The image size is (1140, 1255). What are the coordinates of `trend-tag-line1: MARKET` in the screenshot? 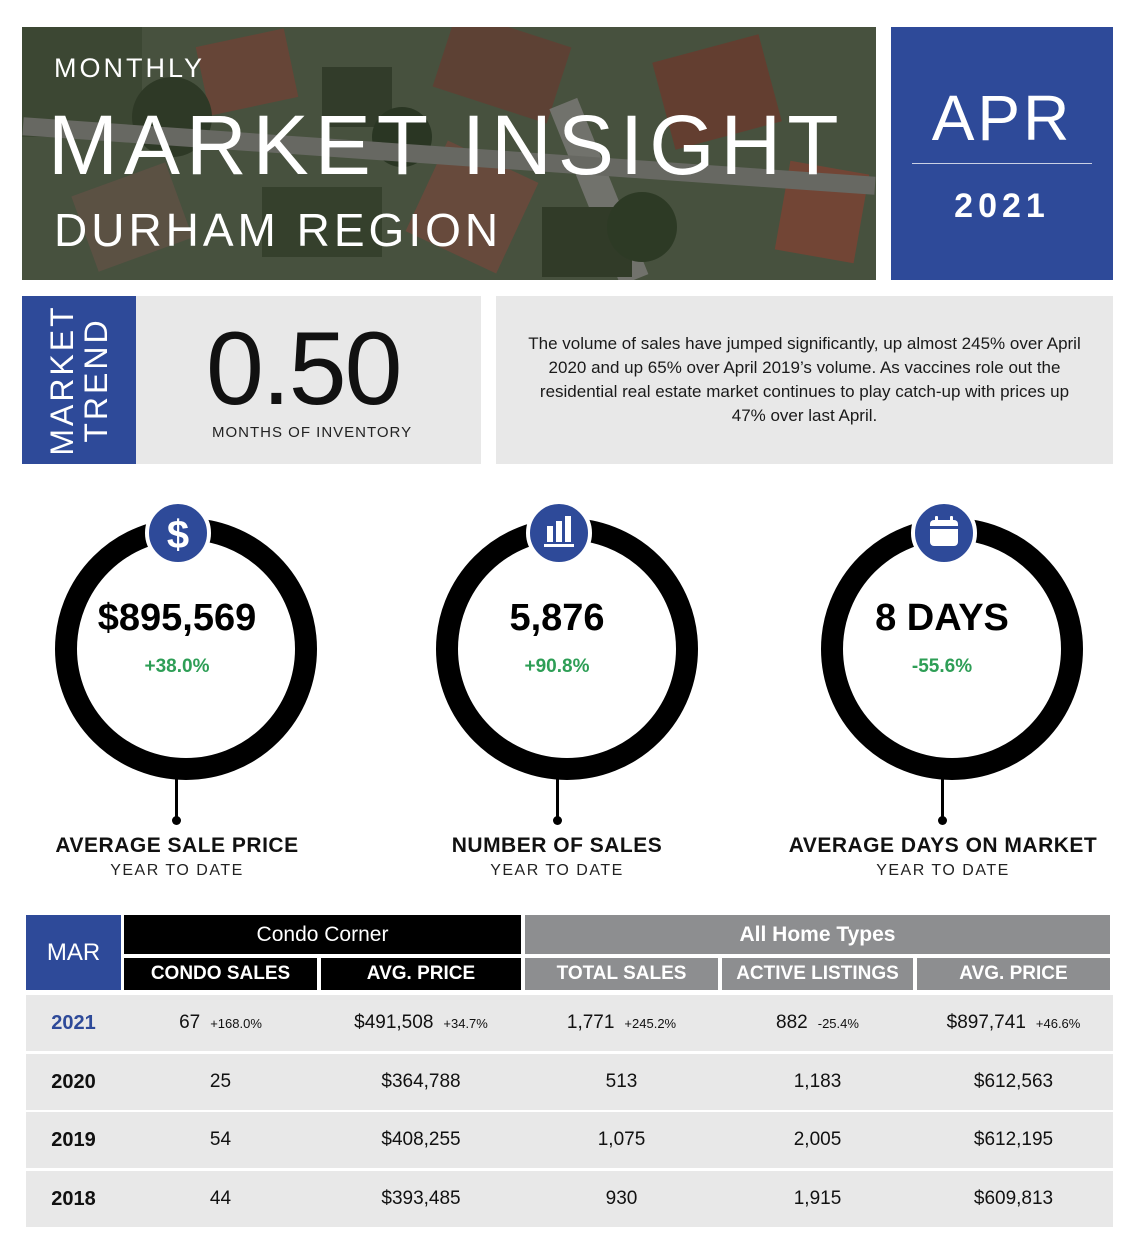 It's located at (62, 380).